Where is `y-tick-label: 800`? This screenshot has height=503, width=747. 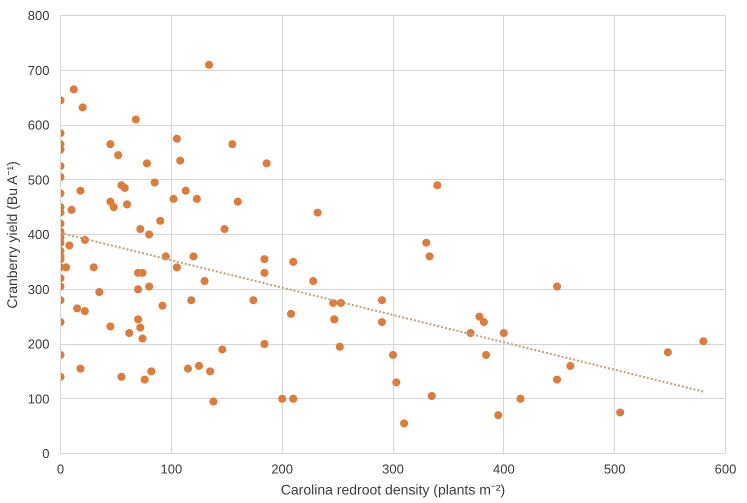 y-tick-label: 800 is located at coordinates (39, 15).